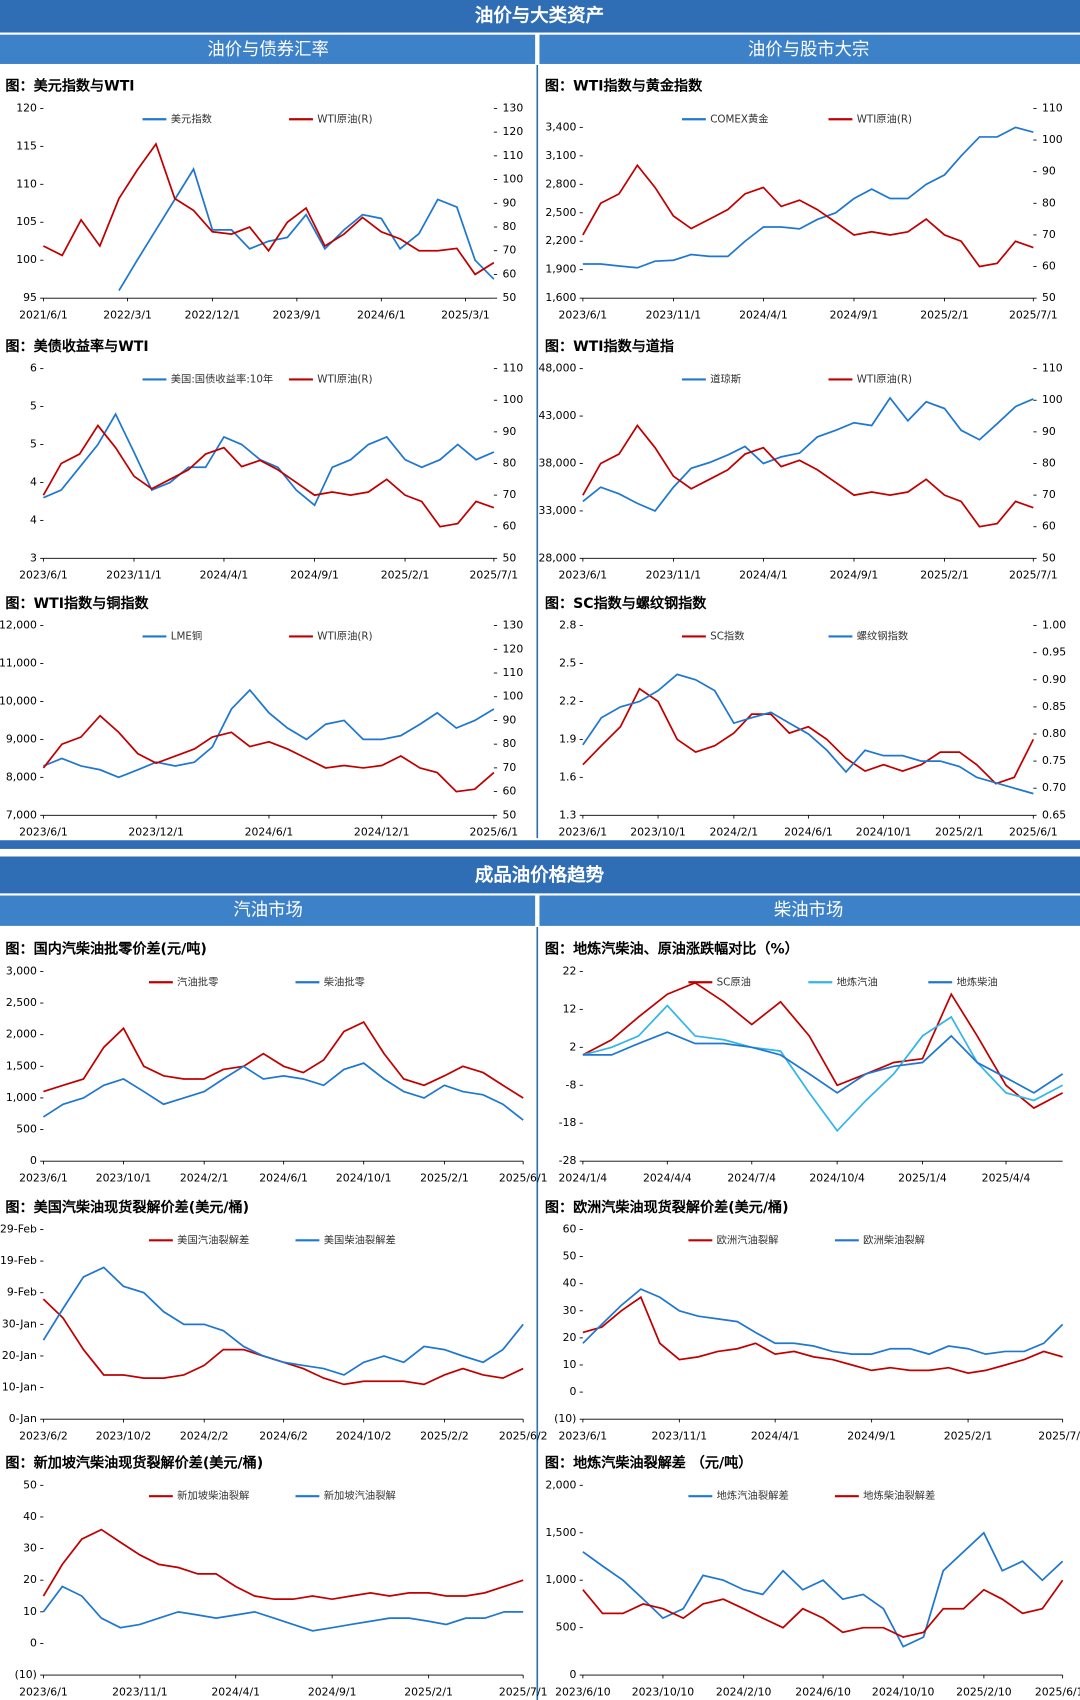  What do you see at coordinates (30, 1548) in the screenshot?
I see `y-tick-label: 30` at bounding box center [30, 1548].